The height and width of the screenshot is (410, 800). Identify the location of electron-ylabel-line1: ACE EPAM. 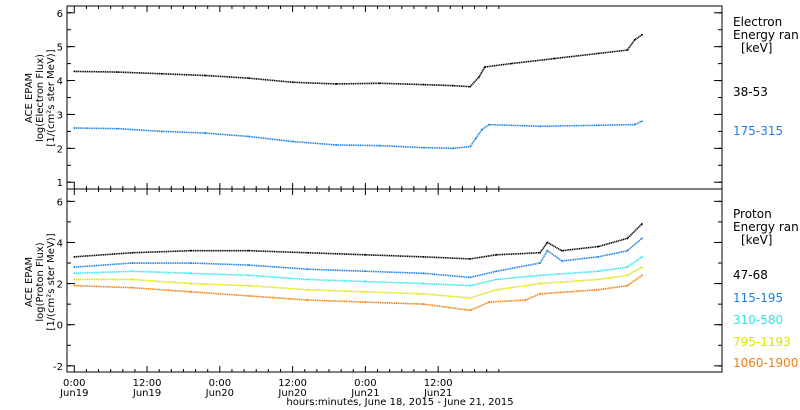
(29, 98).